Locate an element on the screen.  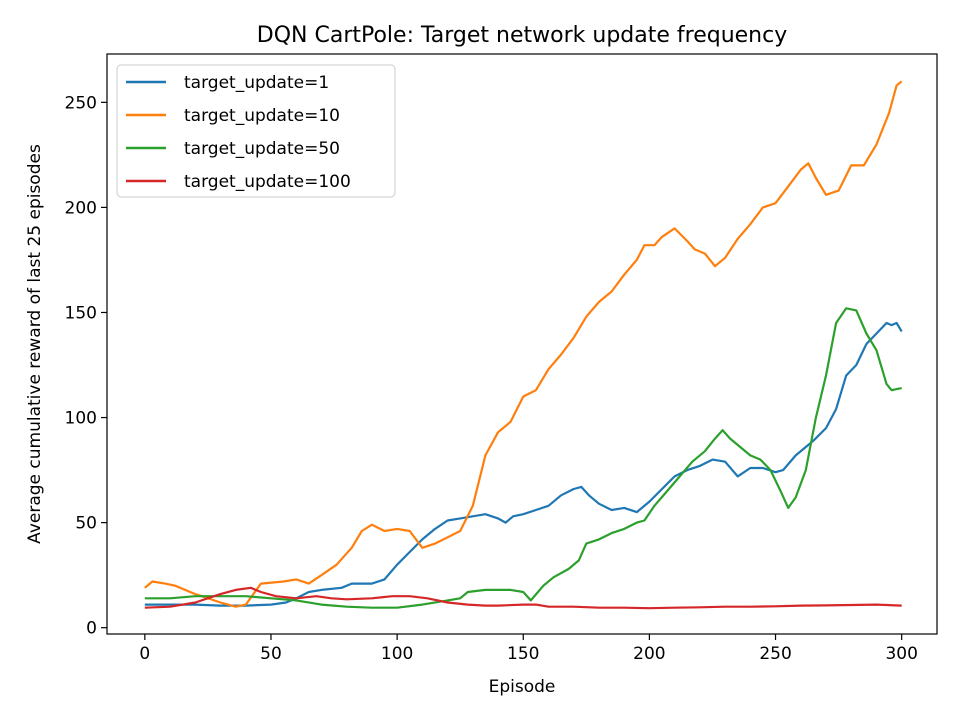
y-tick-label: 250 is located at coordinates (81, 103).